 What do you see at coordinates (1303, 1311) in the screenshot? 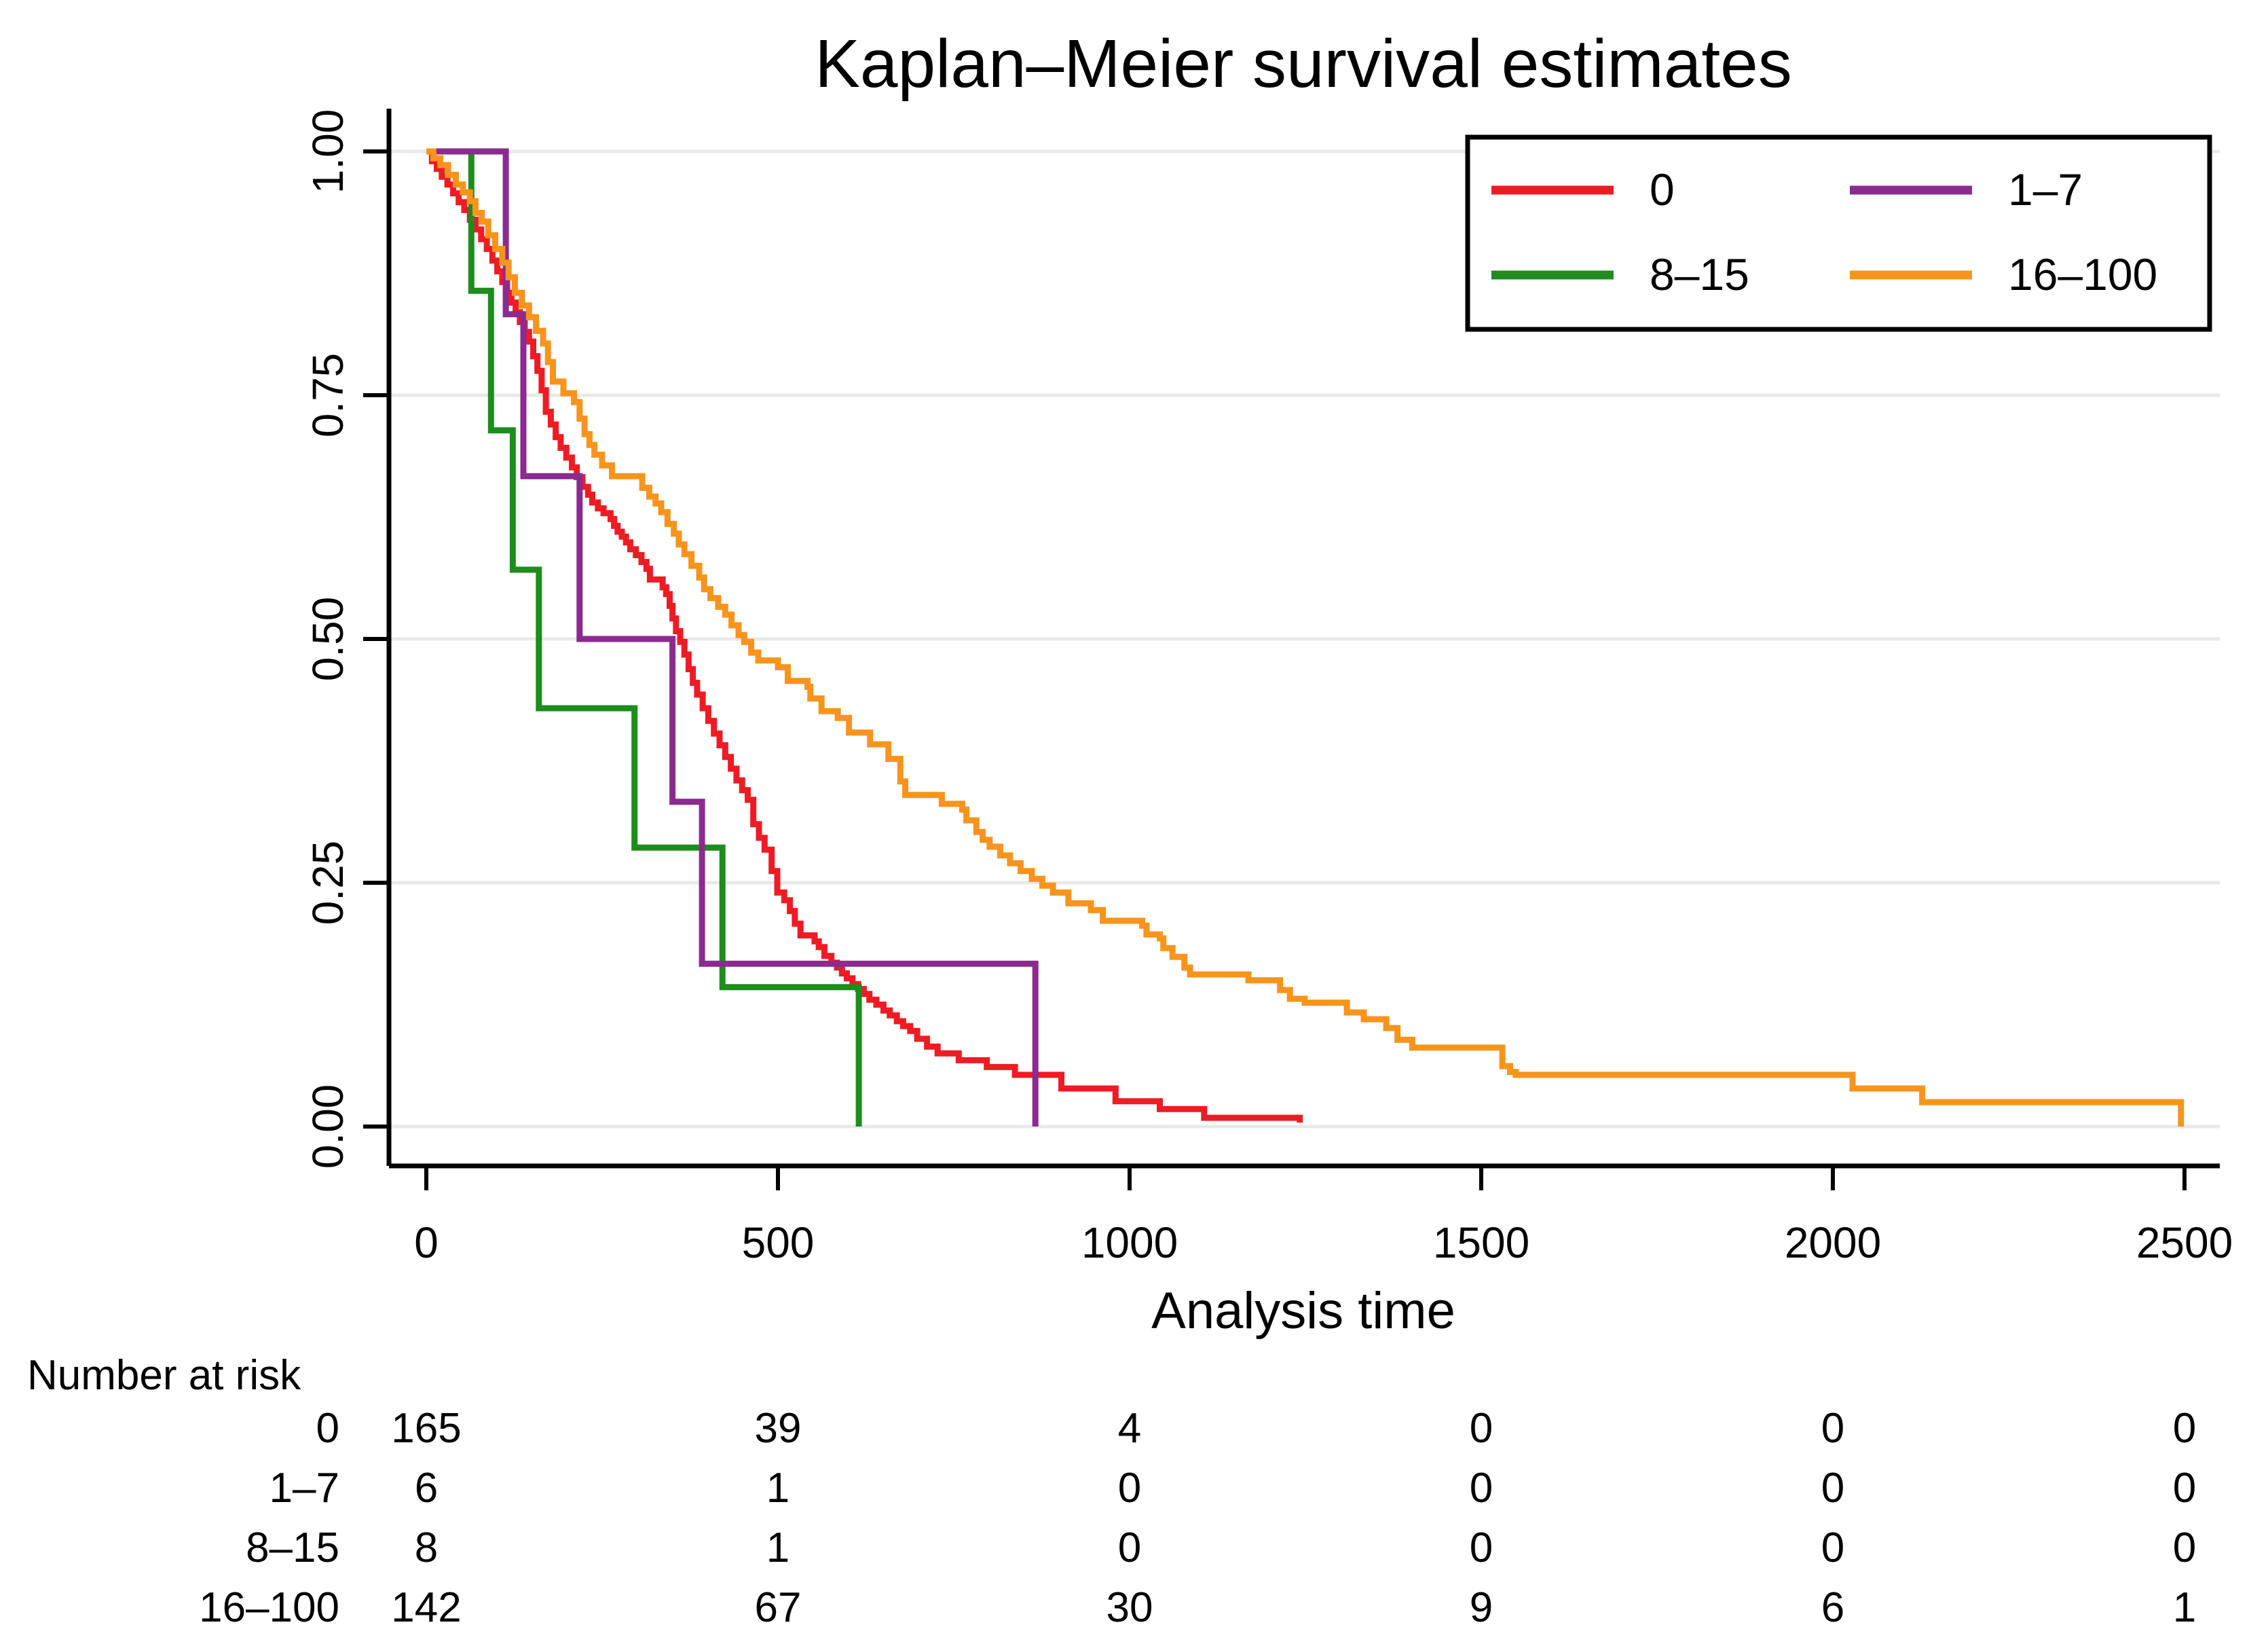
I see `x-axis-label: Analysis time` at bounding box center [1303, 1311].